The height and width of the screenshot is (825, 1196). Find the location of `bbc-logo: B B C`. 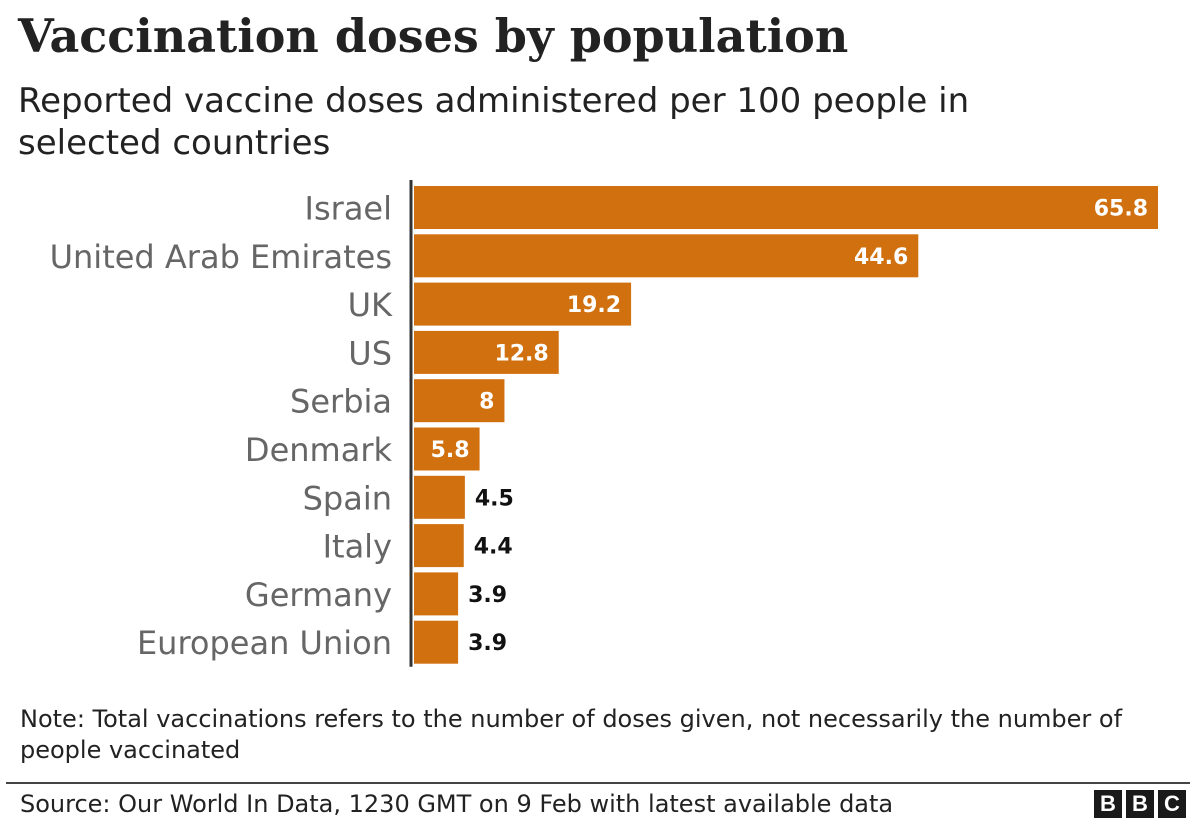

bbc-logo: B B C is located at coordinates (1140, 804).